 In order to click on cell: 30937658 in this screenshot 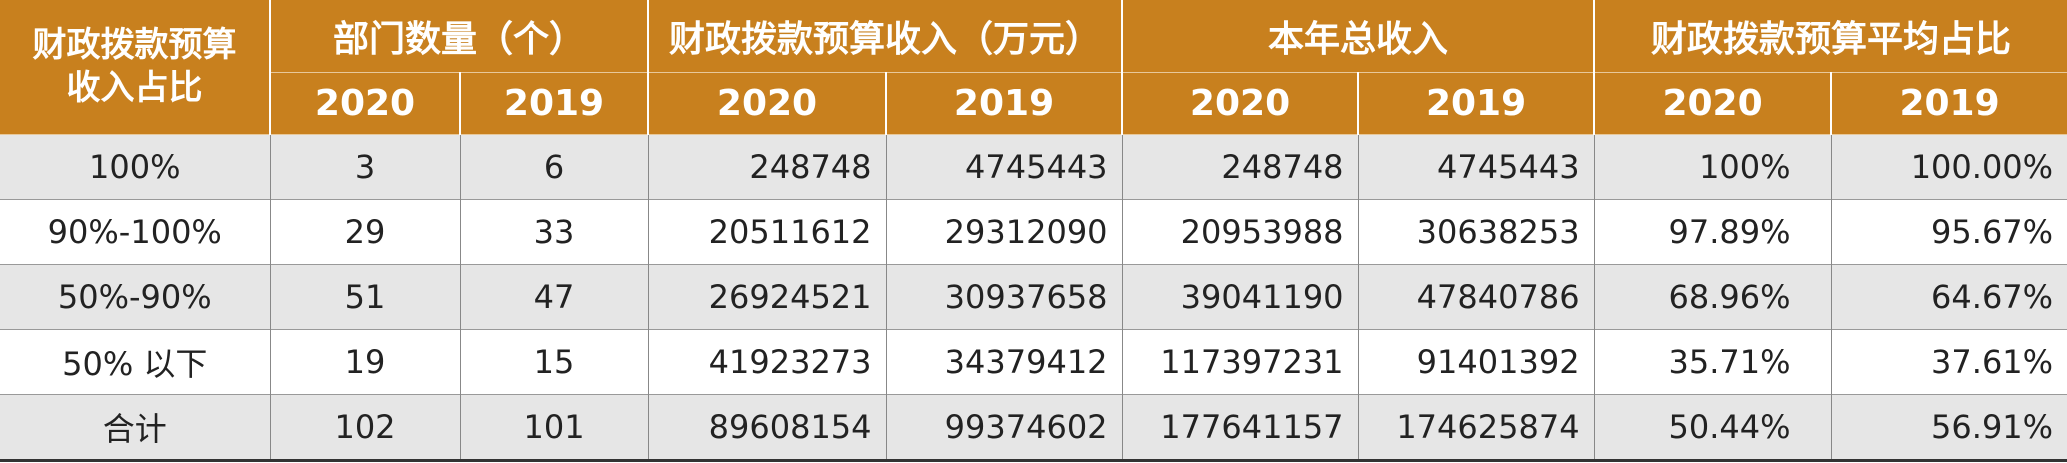, I will do `click(1004, 296)`.